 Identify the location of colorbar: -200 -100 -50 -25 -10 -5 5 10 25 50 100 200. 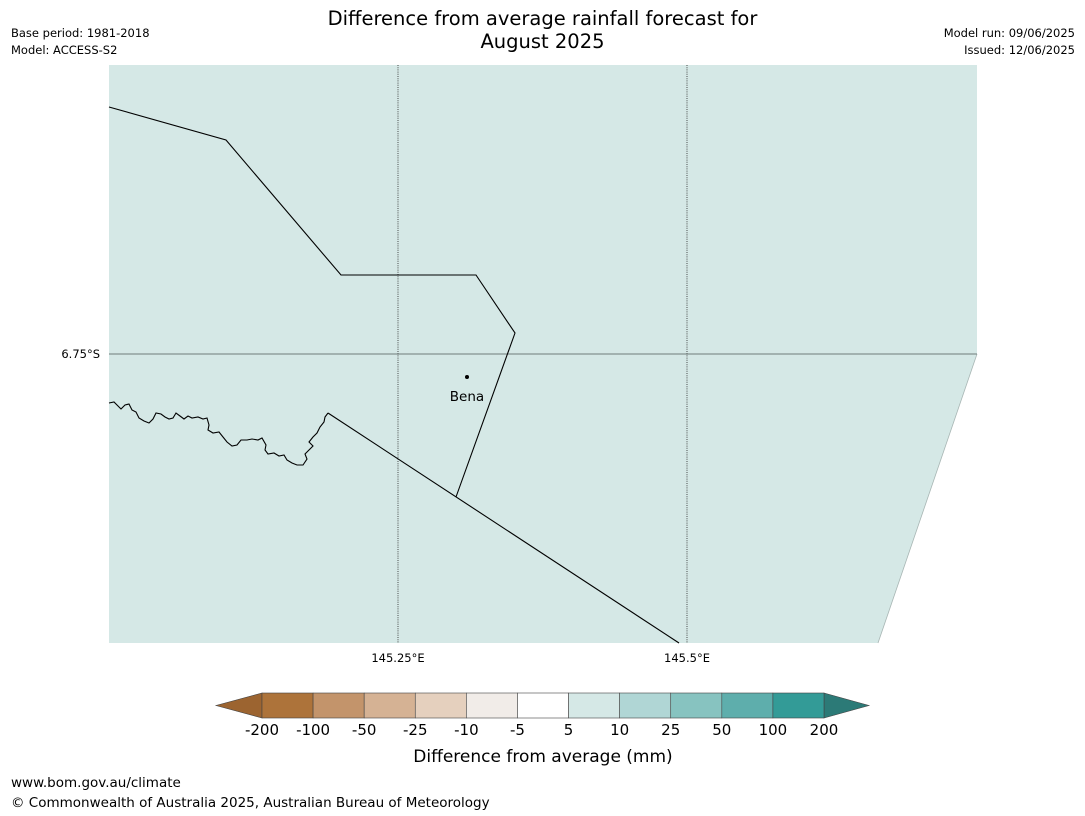
(542, 715).